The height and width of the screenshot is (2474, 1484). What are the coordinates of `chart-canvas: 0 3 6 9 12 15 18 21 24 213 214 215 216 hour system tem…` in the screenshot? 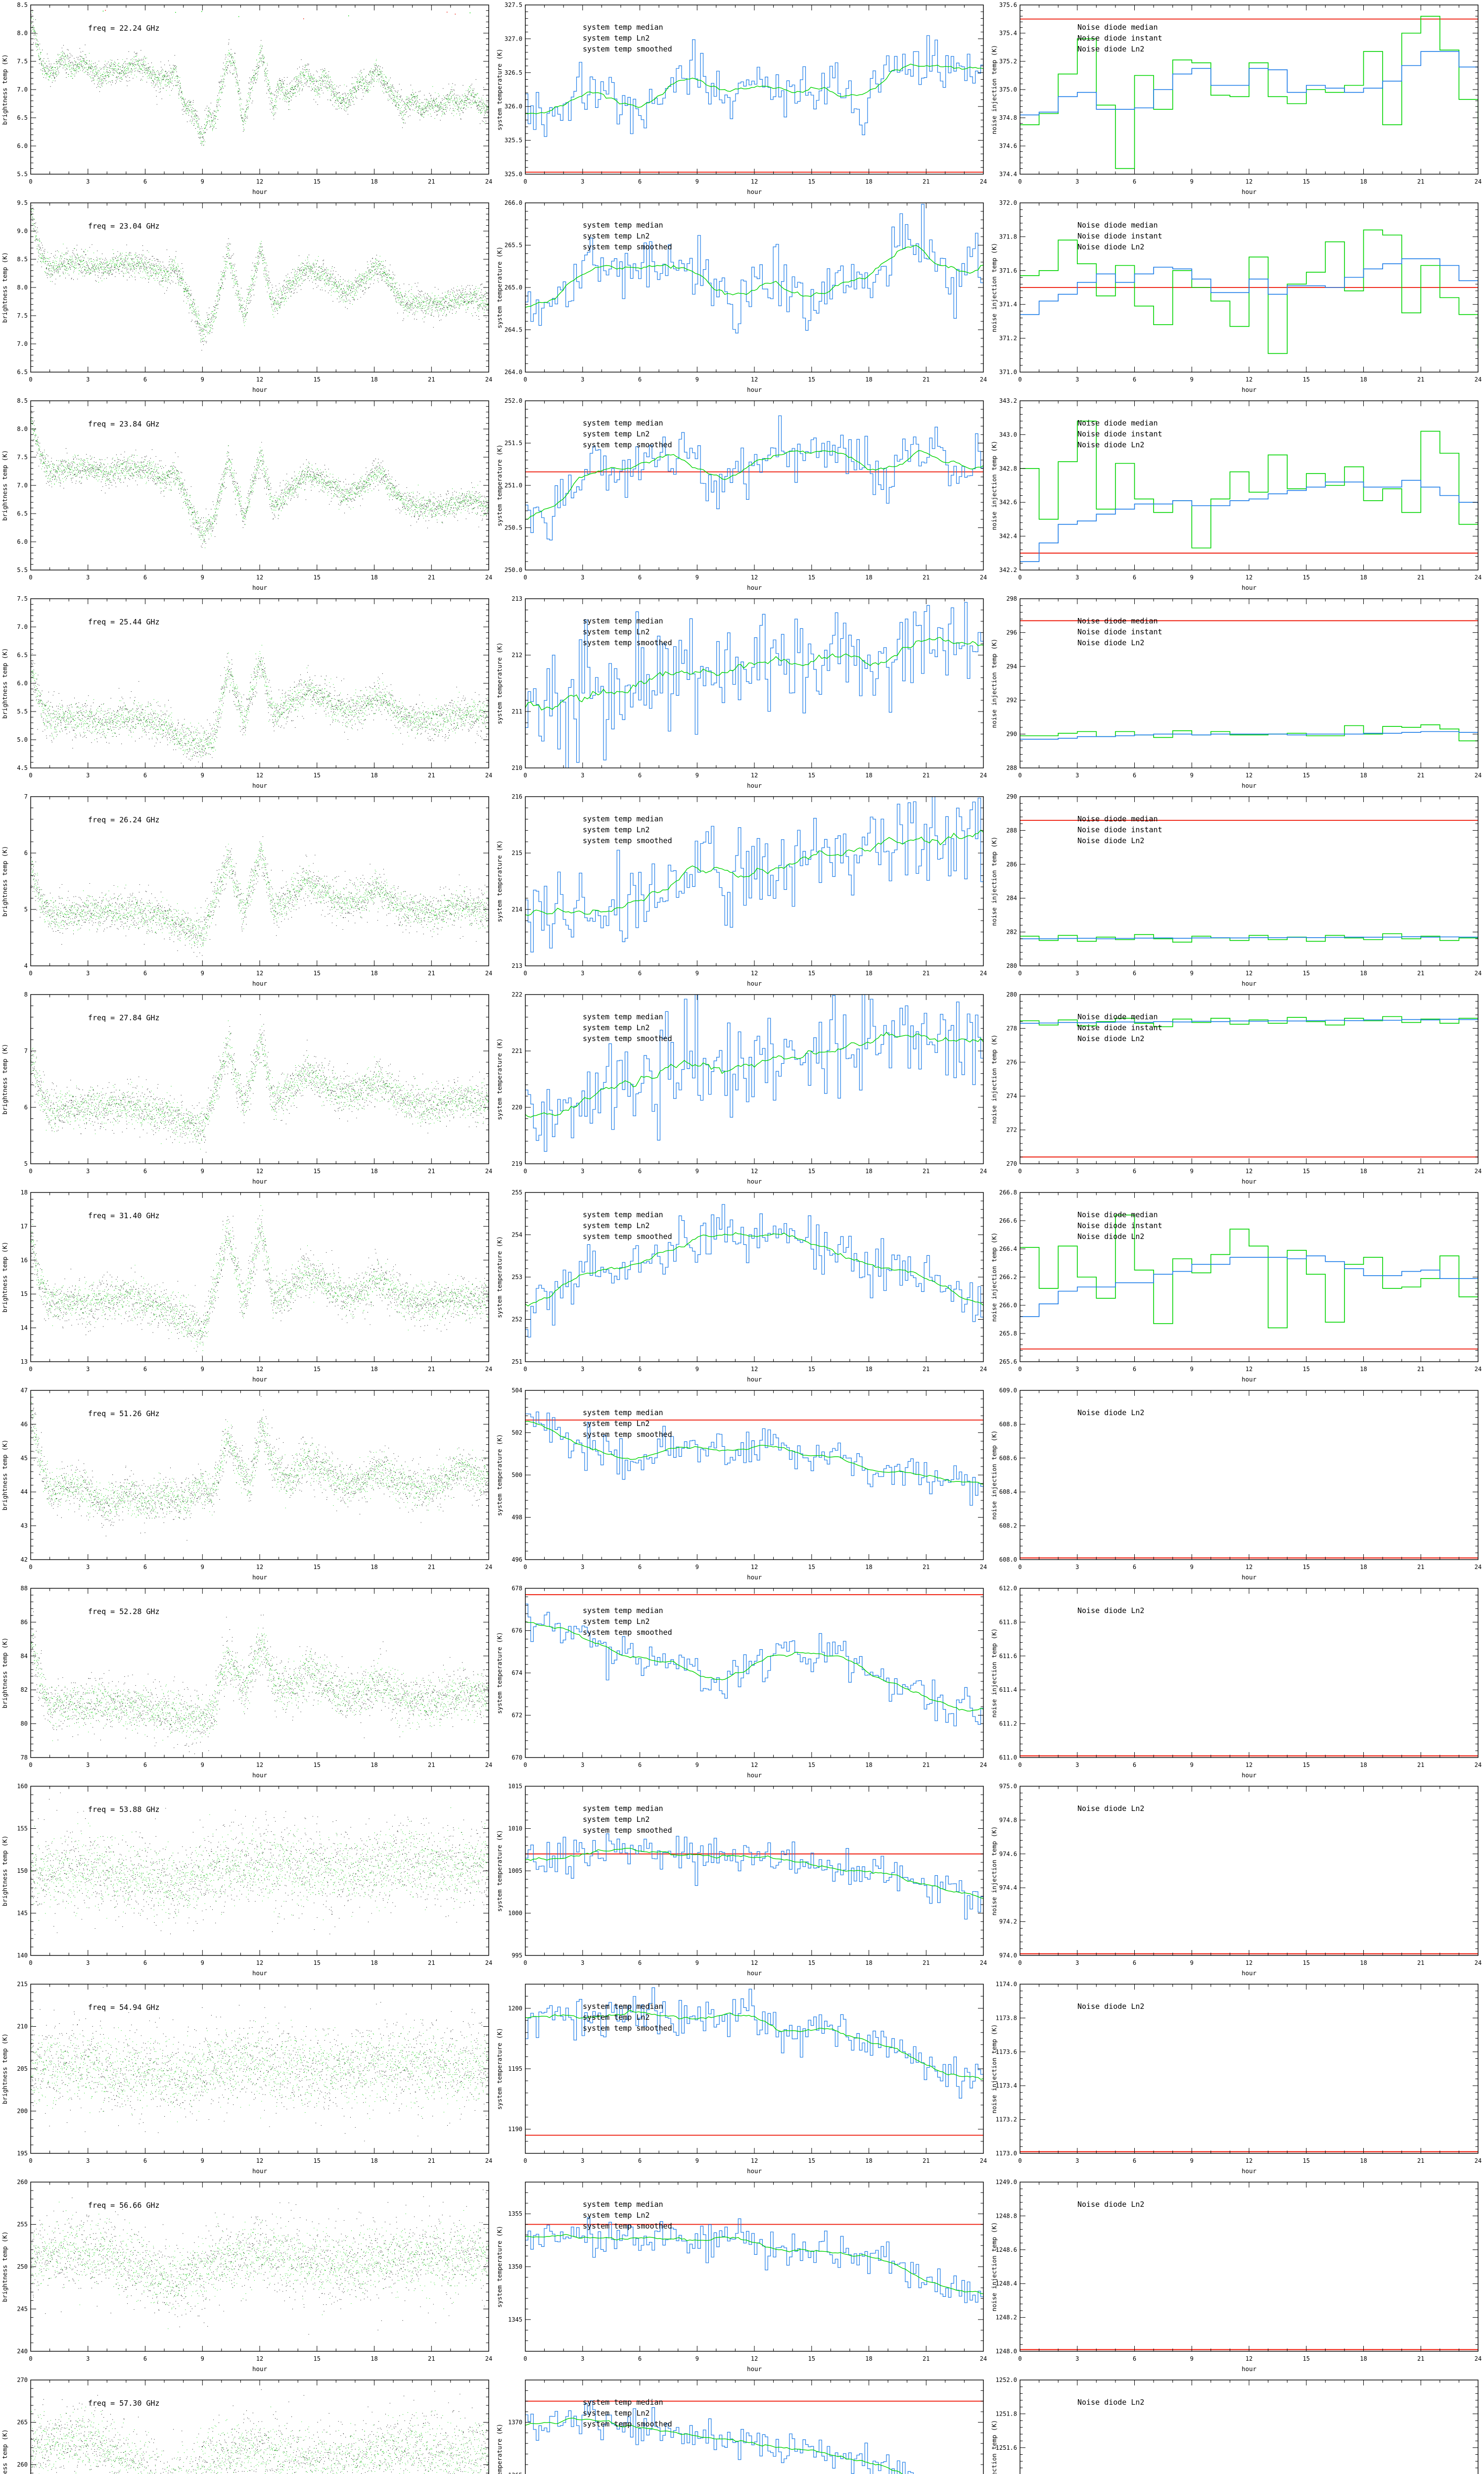 It's located at (741, 890).